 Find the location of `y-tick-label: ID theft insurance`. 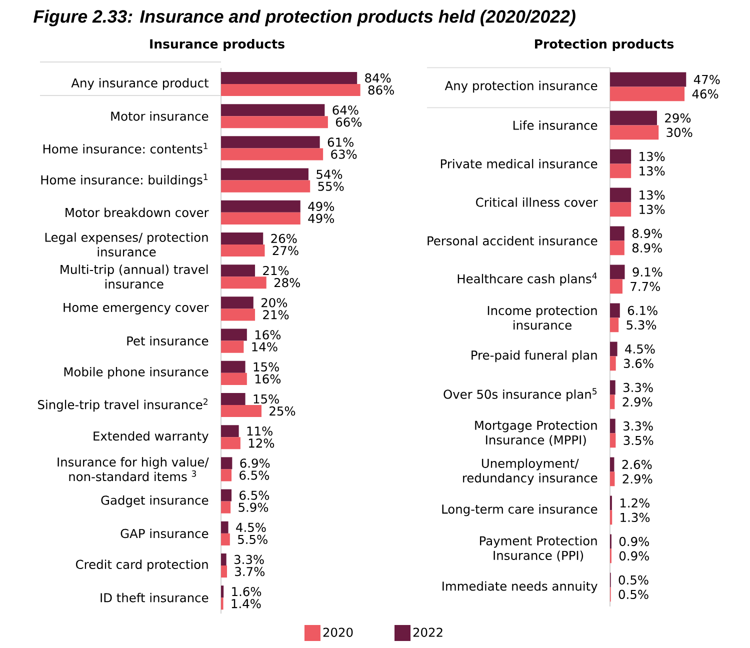

y-tick-label: ID theft insurance is located at coordinates (154, 597).